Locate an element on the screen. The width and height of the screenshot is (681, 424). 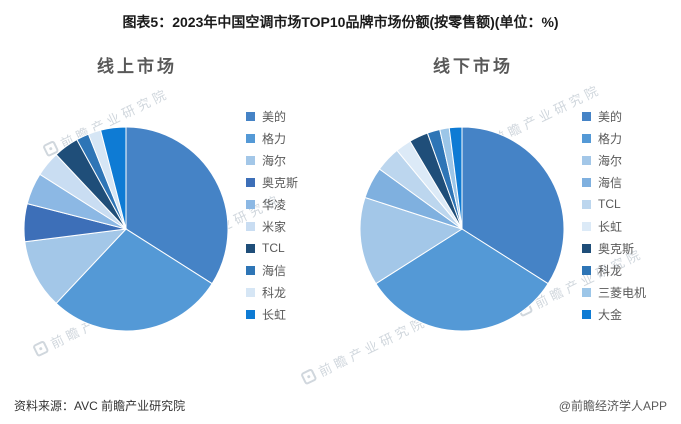
pie-slice-长虹 is located at coordinates (113, 178).